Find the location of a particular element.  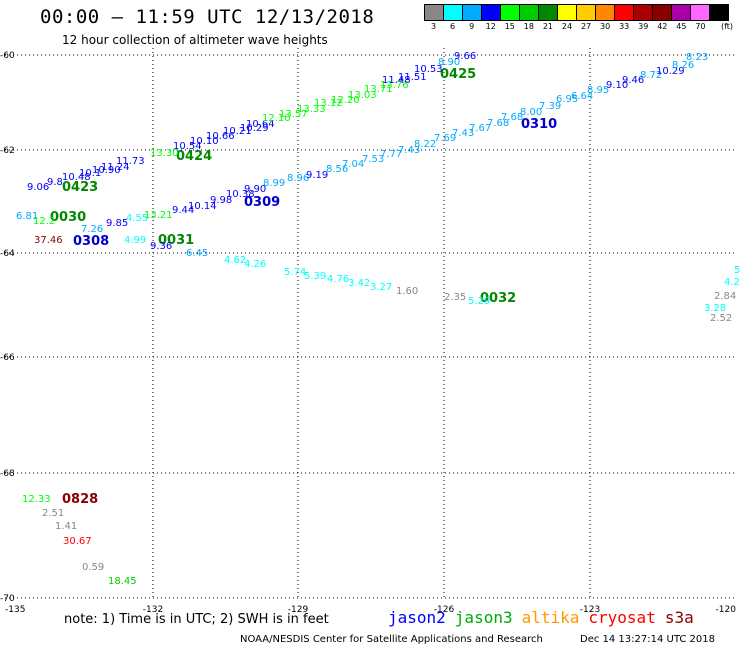

legend-label: 30 is located at coordinates (605, 26).